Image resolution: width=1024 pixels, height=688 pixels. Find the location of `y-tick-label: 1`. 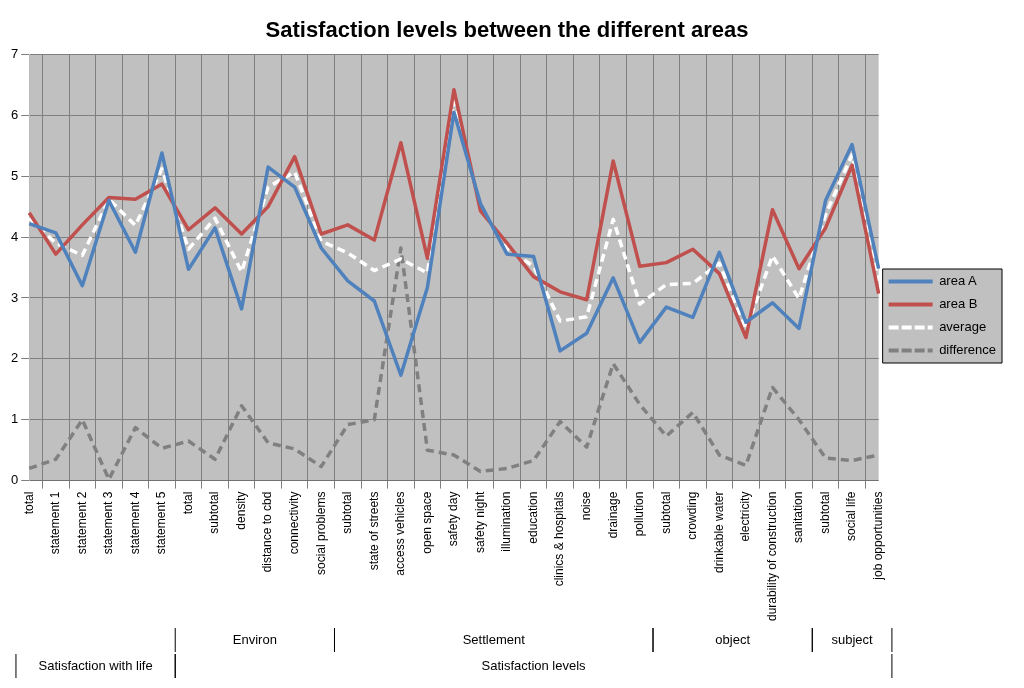

y-tick-label: 1 is located at coordinates (15, 419).